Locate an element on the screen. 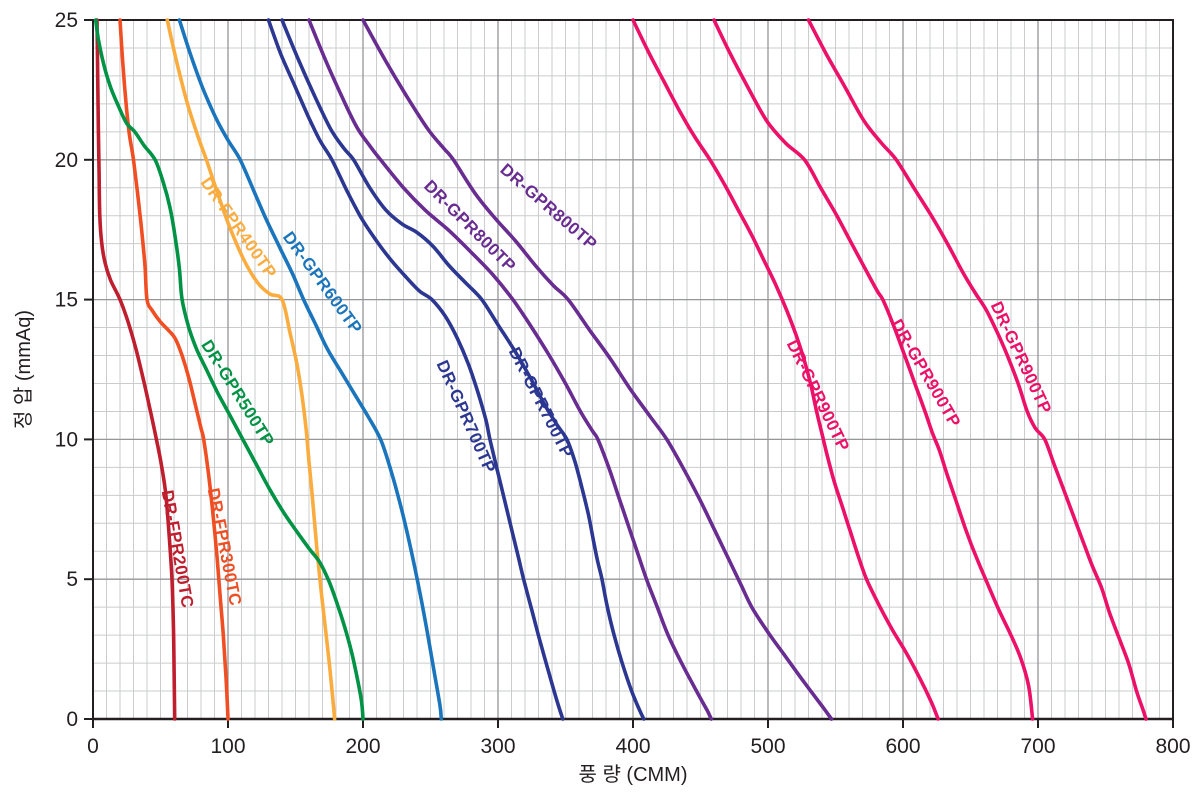 Image resolution: width=1200 pixels, height=794 pixels. x-axis-title: 풍 량 (CMM) is located at coordinates (633, 774).